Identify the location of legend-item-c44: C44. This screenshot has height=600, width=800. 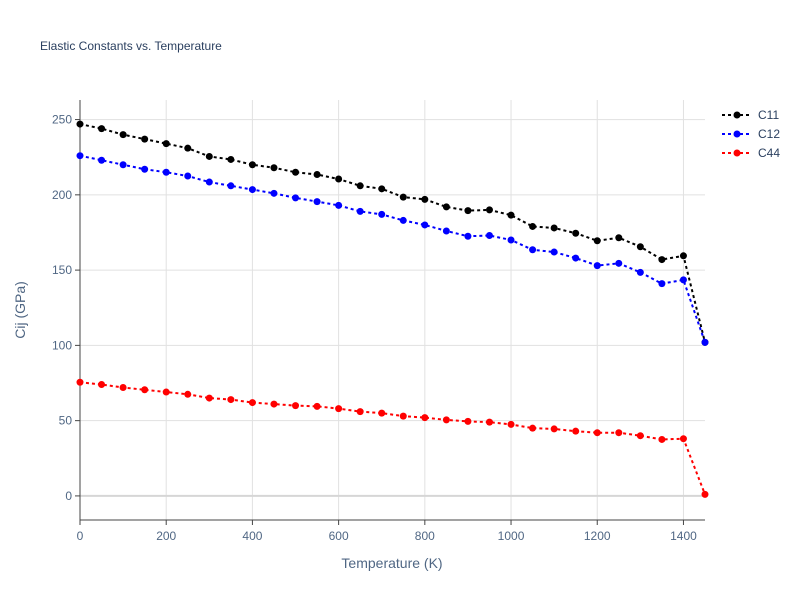
(751, 153).